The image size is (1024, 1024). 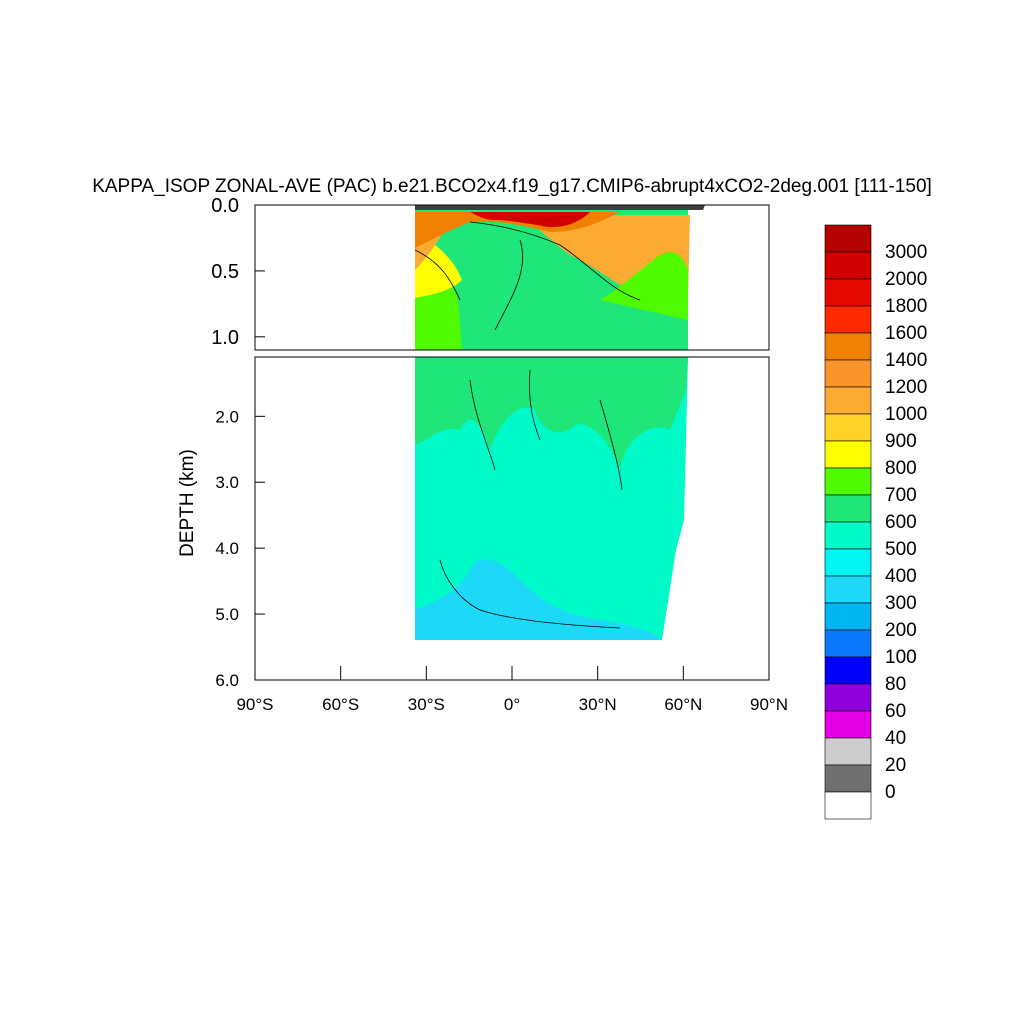 What do you see at coordinates (254, 704) in the screenshot?
I see `x-tick-label: 90°S` at bounding box center [254, 704].